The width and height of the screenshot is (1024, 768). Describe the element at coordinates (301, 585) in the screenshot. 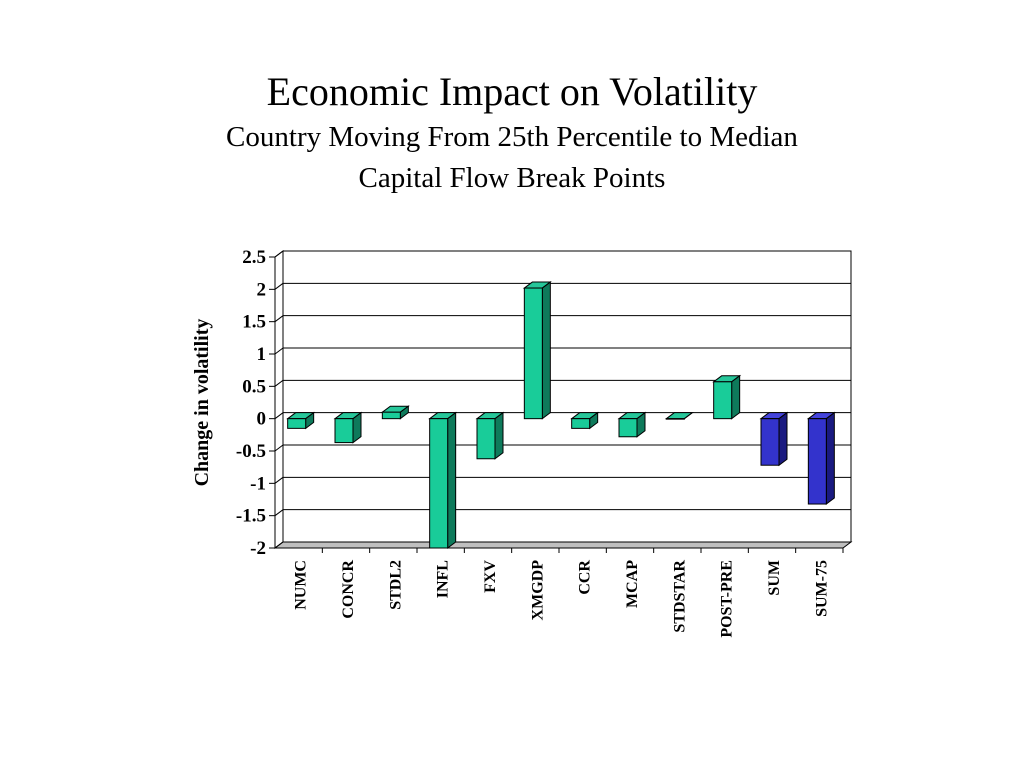

I see `x-category-label: NUMC` at that location.